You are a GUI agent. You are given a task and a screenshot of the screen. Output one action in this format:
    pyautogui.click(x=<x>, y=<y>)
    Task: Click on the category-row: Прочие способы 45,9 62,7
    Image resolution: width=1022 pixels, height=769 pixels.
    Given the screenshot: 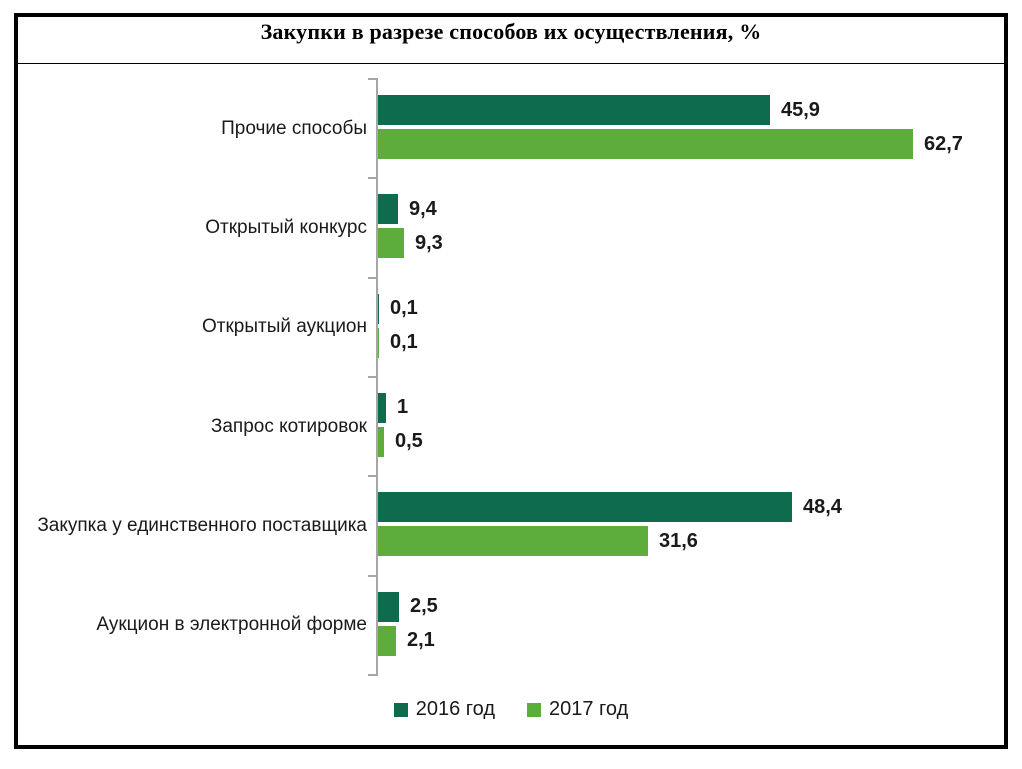 What is the action you would take?
    pyautogui.click(x=507, y=128)
    